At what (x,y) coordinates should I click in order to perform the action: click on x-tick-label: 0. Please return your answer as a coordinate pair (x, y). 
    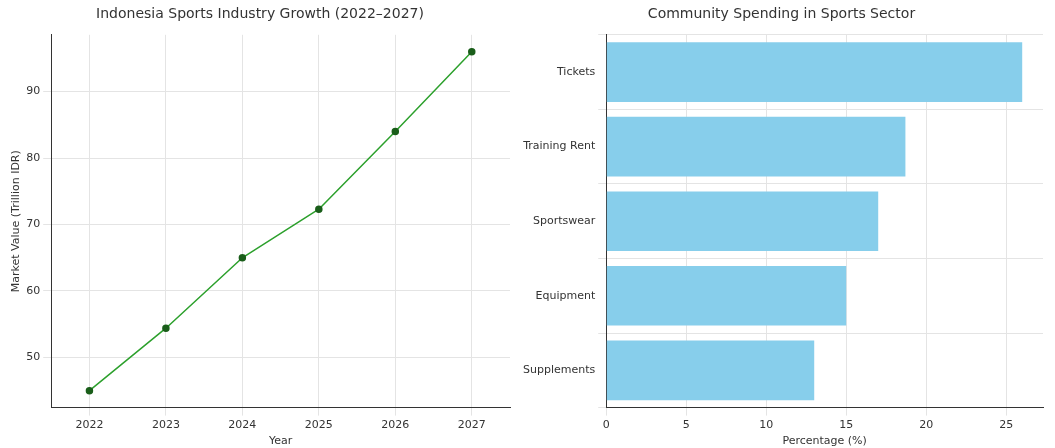
    Looking at the image, I should click on (606, 425).